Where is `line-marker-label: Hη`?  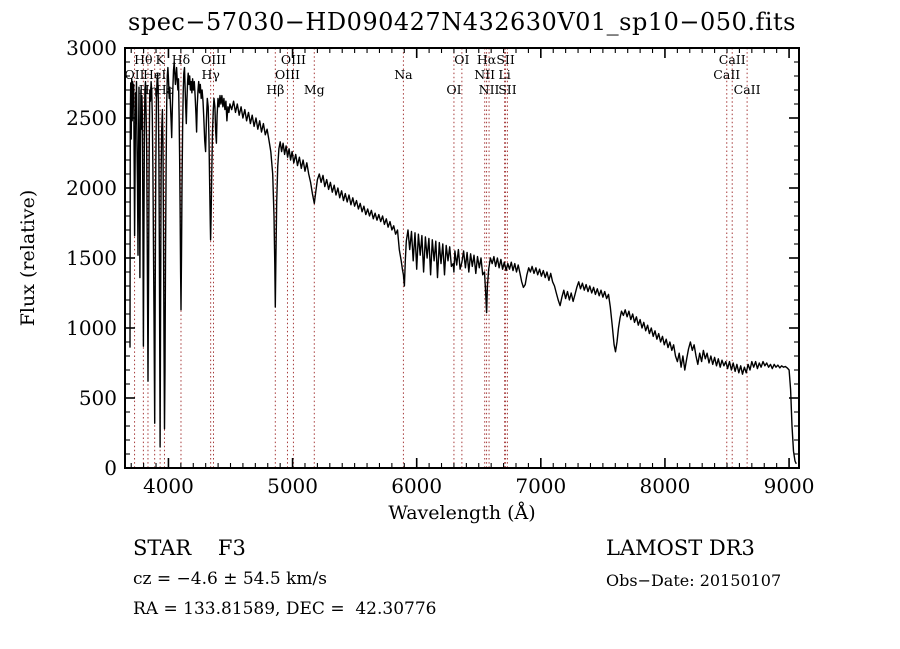
line-marker-label: Hη is located at coordinates (148, 89).